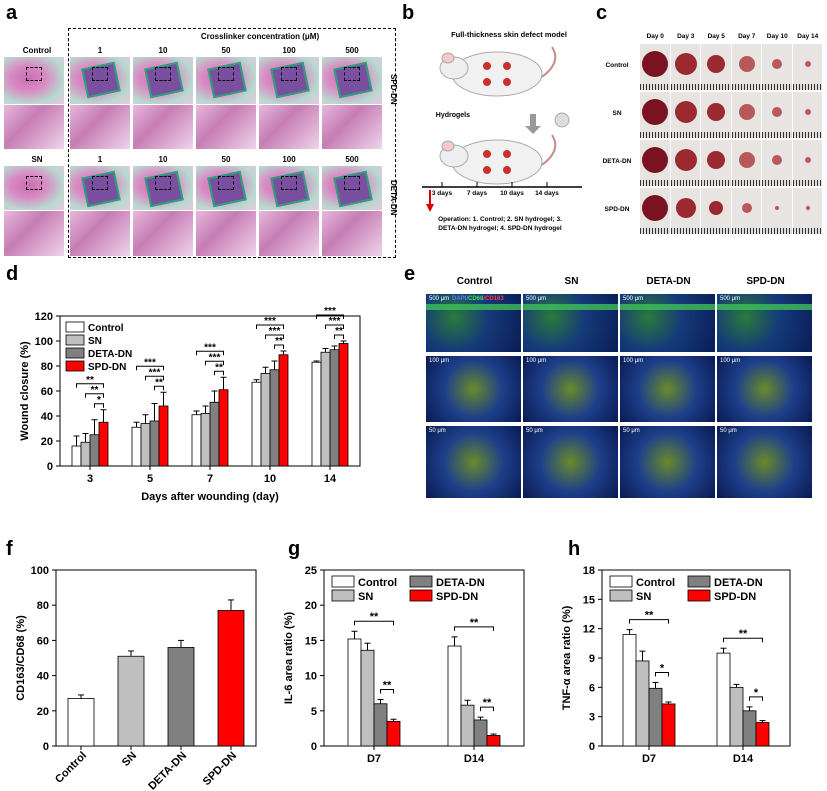 This screenshot has height=791, width=827. What do you see at coordinates (289, 159) in the screenshot?
I see `concentration-label-bottom: 100` at bounding box center [289, 159].